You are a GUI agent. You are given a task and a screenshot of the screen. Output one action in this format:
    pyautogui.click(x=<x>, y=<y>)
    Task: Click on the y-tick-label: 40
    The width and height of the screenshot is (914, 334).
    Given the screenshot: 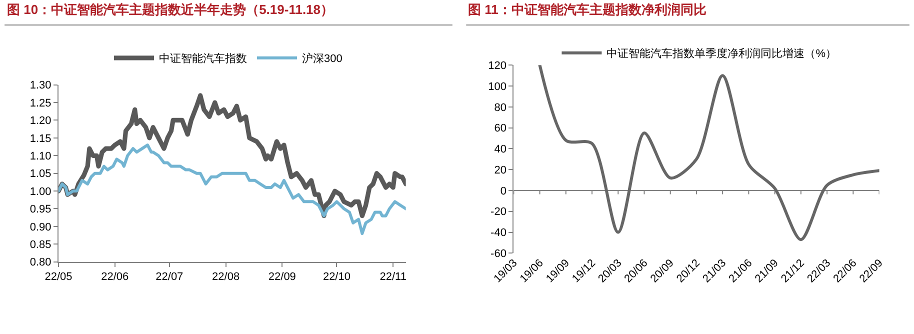 What is the action you would take?
    pyautogui.click(x=500, y=150)
    